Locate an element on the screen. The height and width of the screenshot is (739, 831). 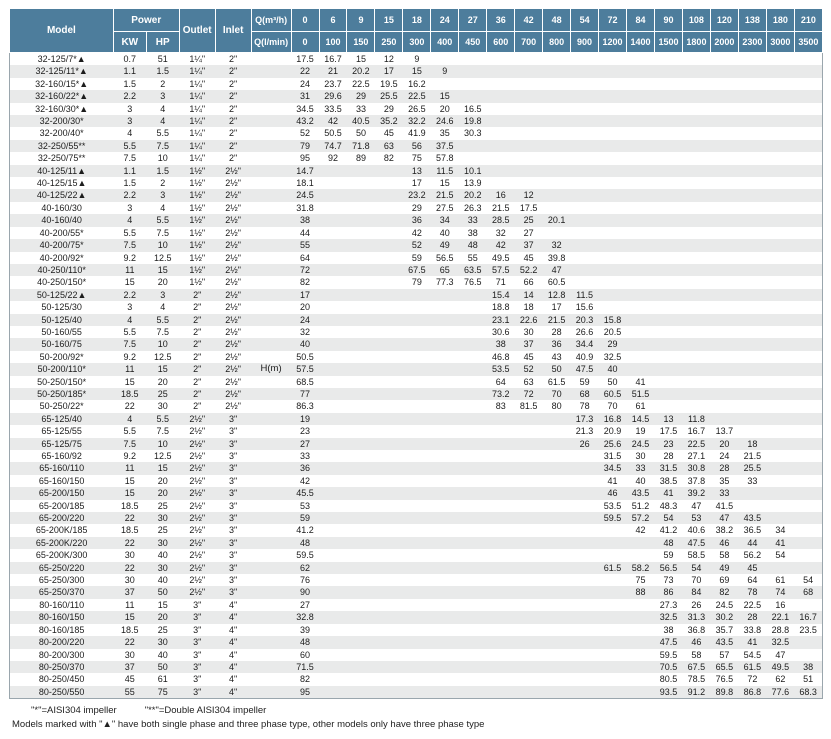
model-cell: 32-250/75** is located at coordinates (61, 158).